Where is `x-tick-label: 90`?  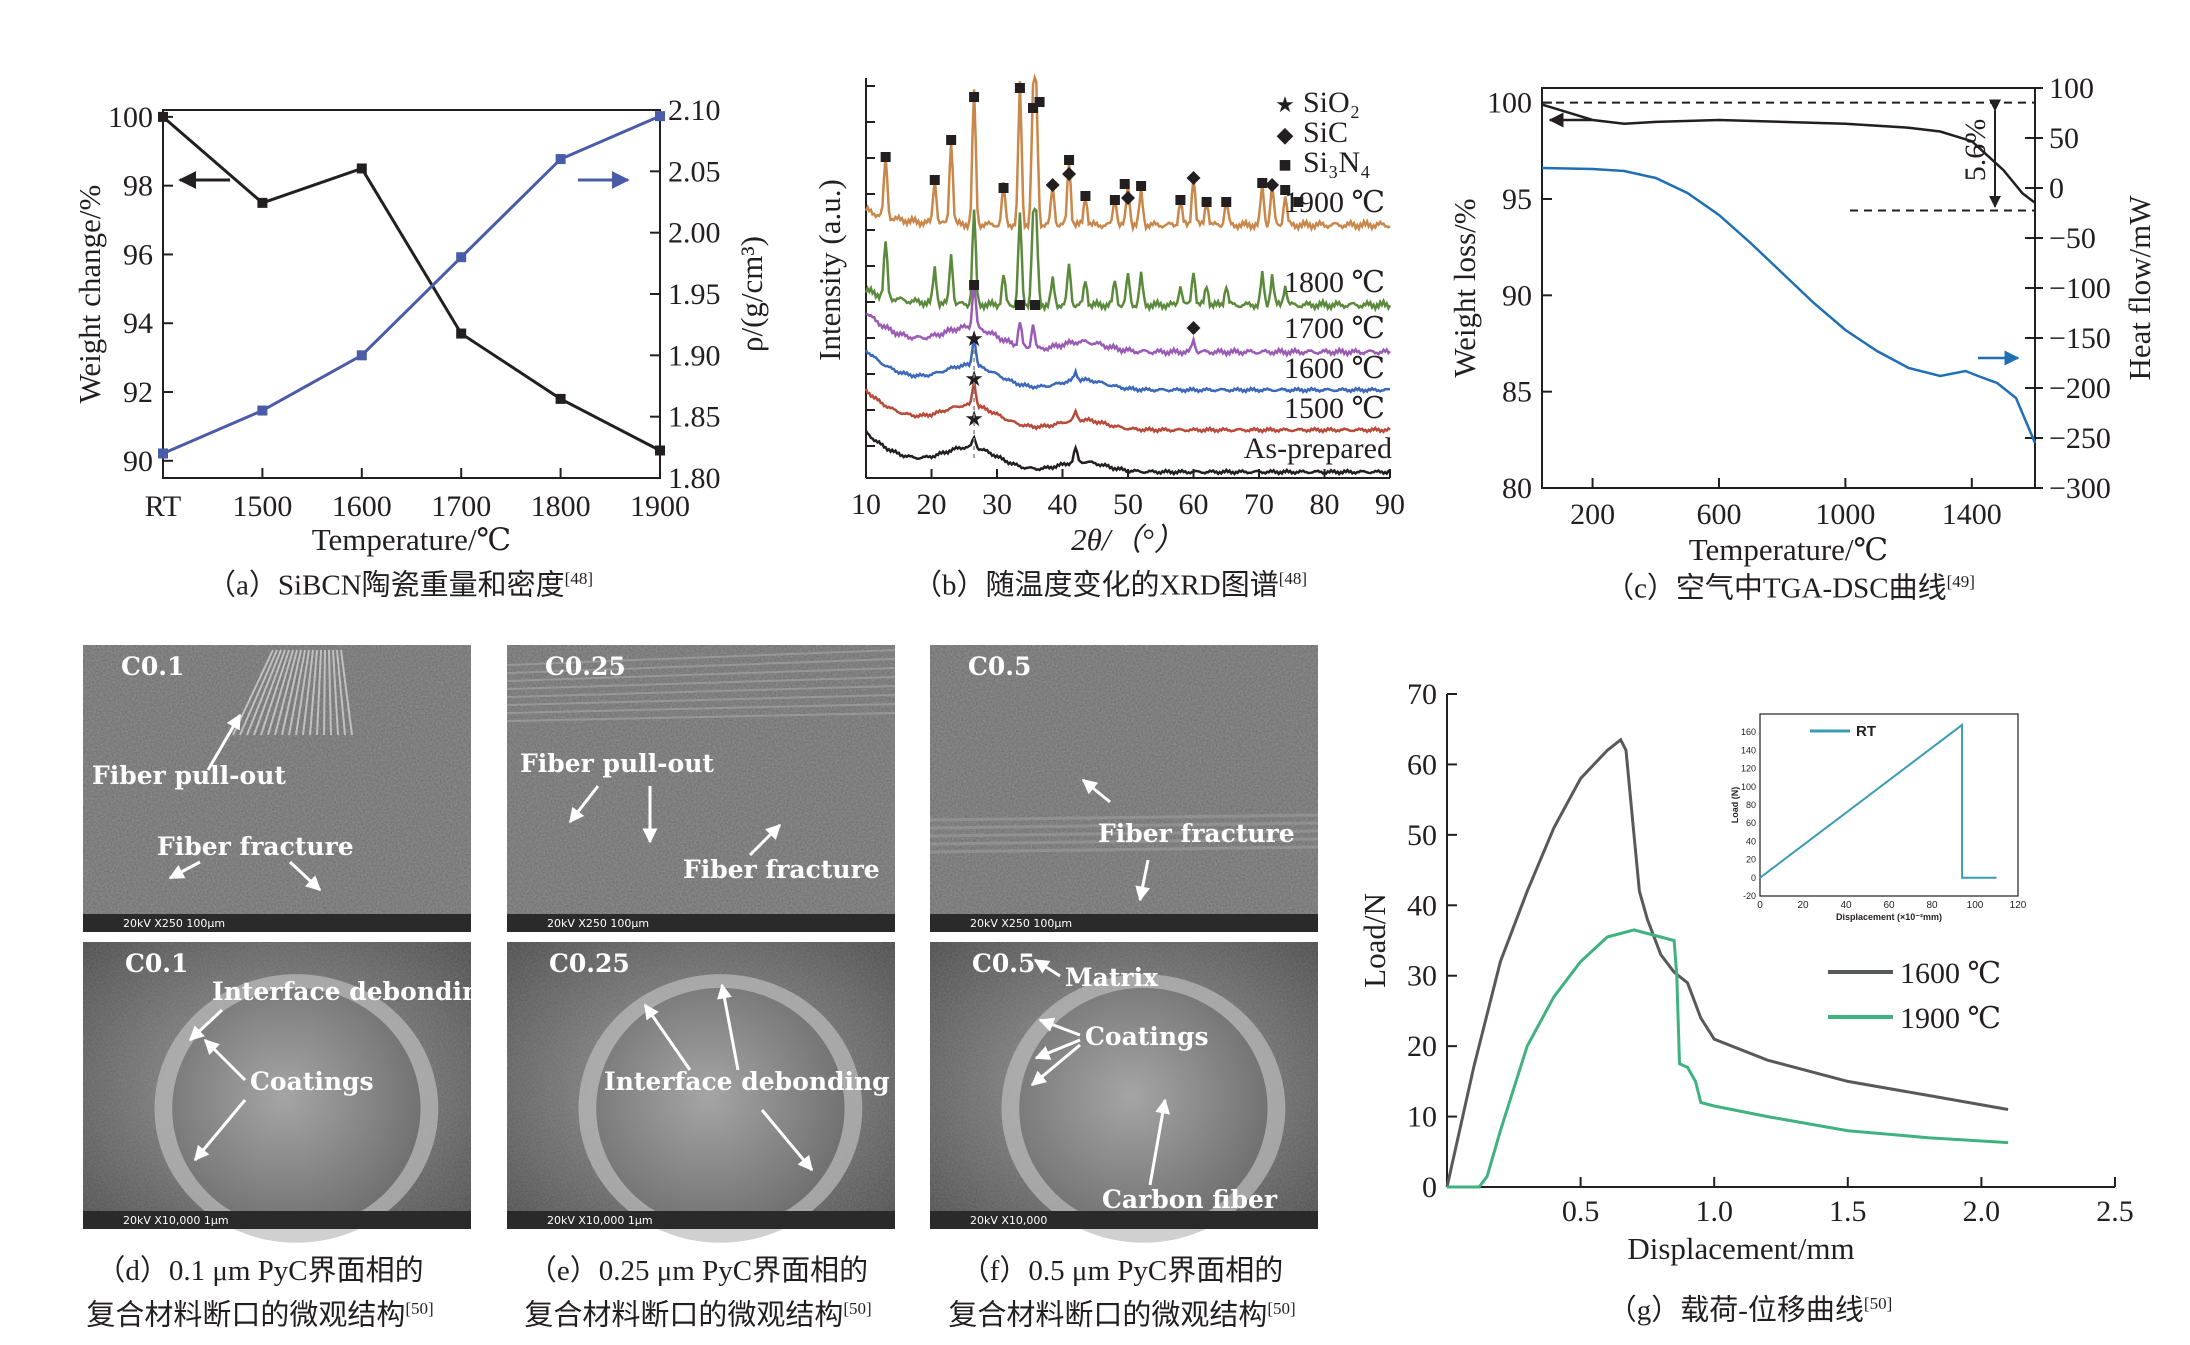 x-tick-label: 90 is located at coordinates (1390, 504).